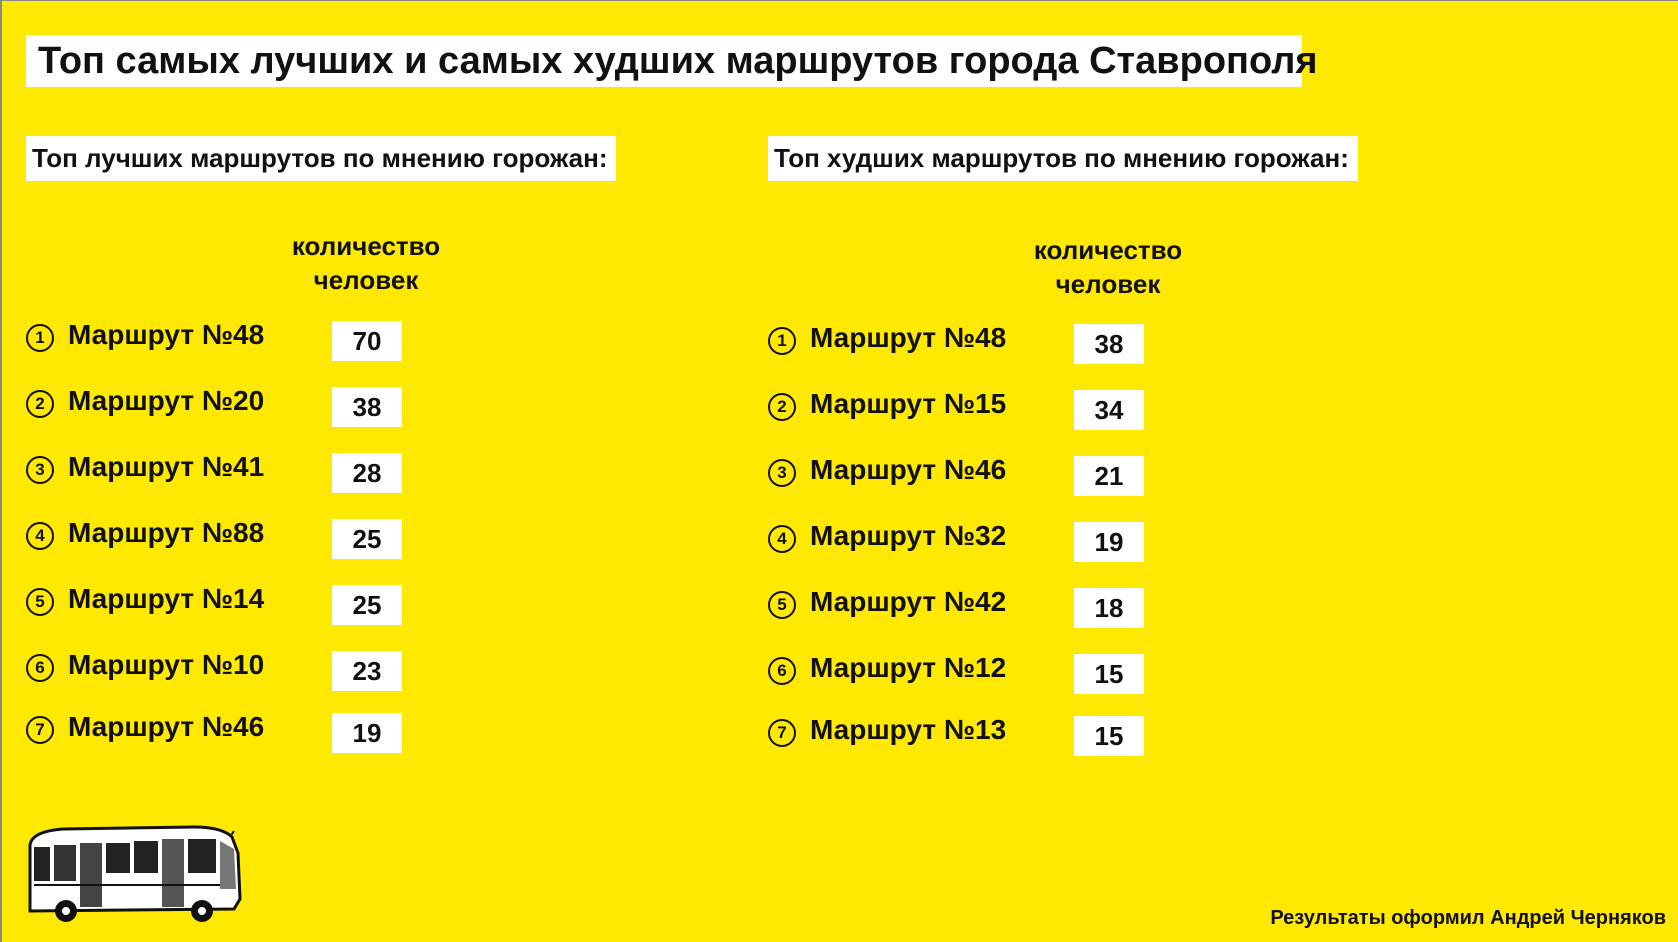  I want to click on worst-route-row: 3 Маршрут №46 21, so click(968, 475).